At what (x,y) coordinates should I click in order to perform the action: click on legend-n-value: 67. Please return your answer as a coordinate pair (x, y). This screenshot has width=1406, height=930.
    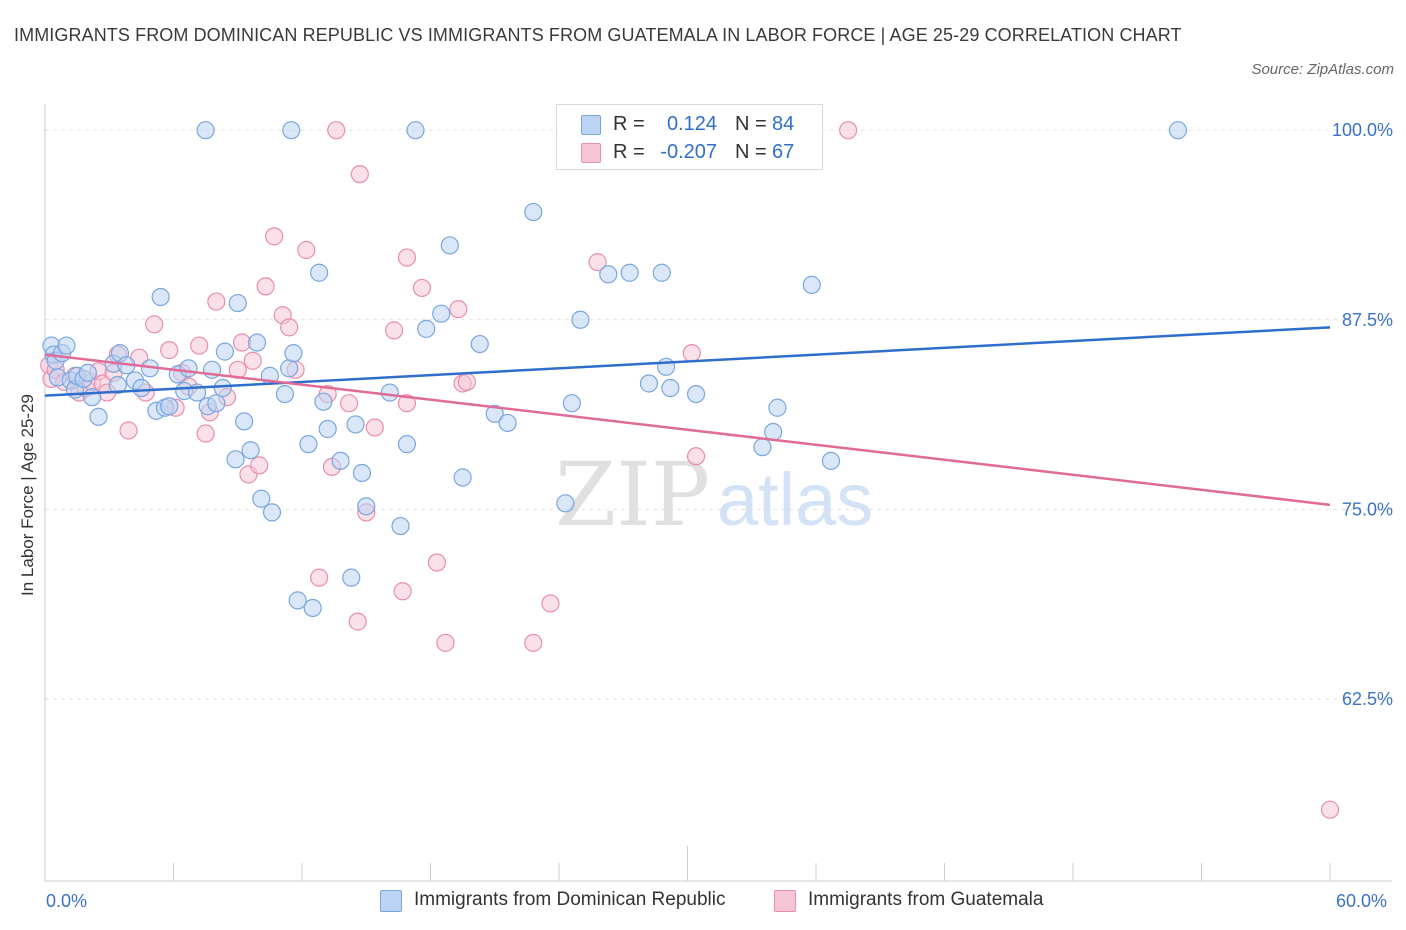
    Looking at the image, I should click on (783, 152).